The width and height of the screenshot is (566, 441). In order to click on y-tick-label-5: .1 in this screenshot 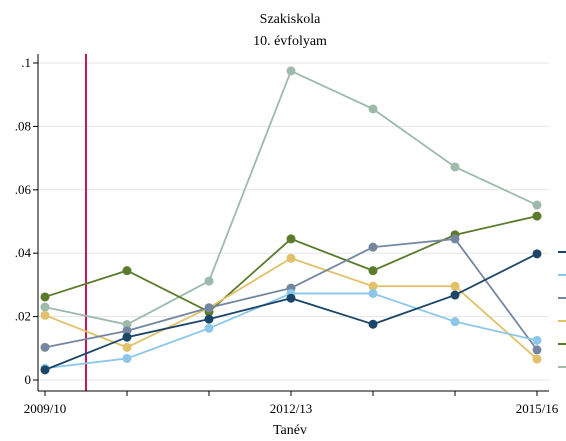, I will do `click(26, 62)`.